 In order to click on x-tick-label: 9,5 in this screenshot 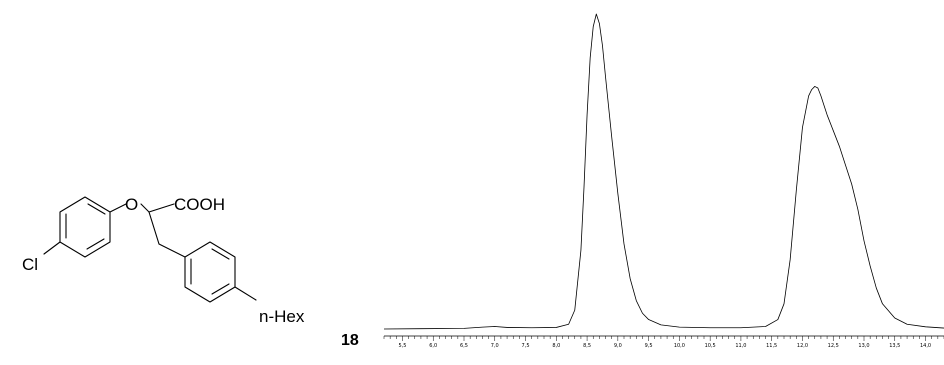, I will do `click(649, 346)`.